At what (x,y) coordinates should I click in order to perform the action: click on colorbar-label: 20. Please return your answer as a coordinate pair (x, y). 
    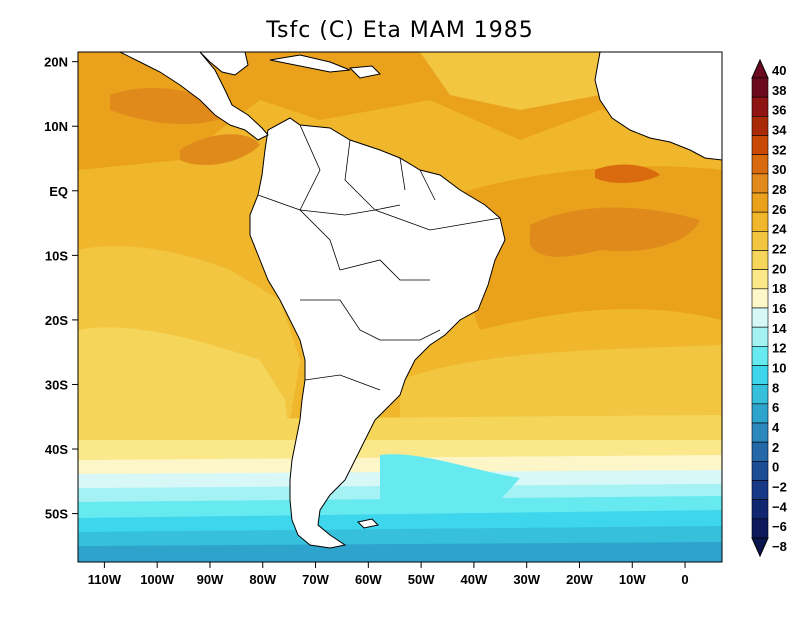
    Looking at the image, I should click on (779, 268).